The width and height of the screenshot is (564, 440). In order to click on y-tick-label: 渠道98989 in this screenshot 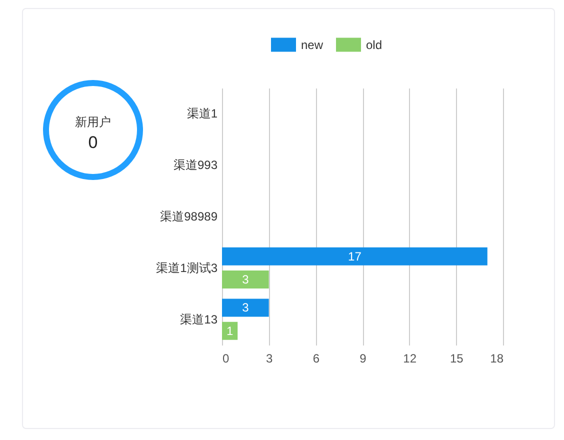, I will do `click(189, 217)`.